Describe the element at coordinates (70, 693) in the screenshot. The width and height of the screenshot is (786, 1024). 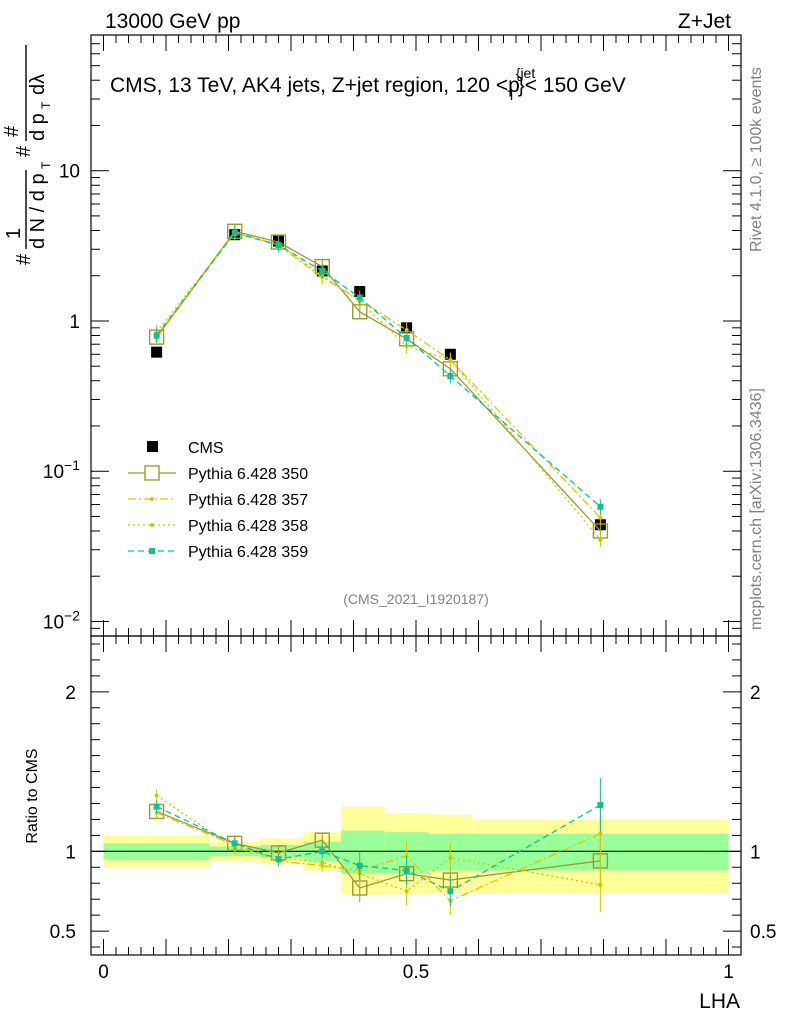
I see `ratio-y-tick-label: 2` at that location.